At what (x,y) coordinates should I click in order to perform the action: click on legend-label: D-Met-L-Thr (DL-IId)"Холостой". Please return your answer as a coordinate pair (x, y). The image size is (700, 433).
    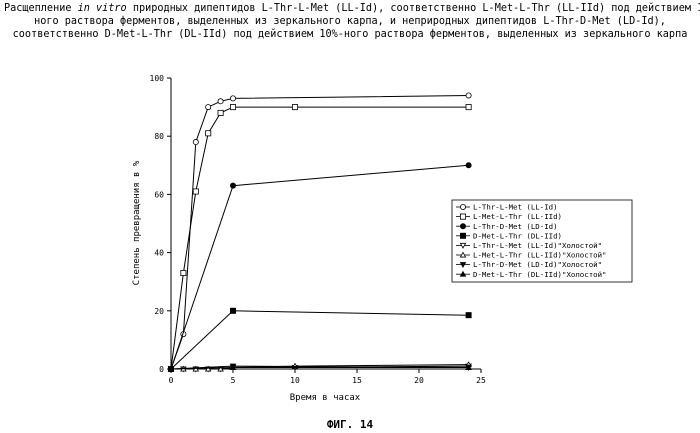
    Looking at the image, I should click on (540, 274).